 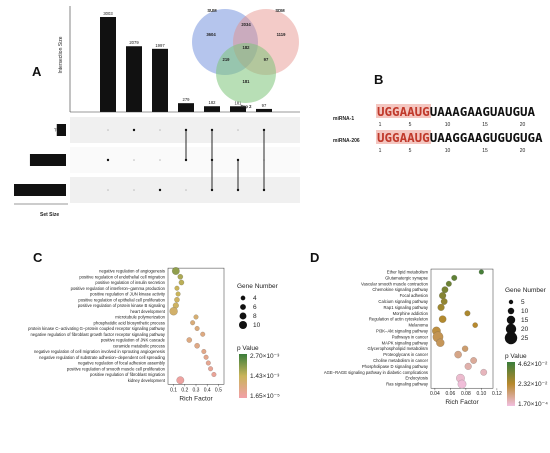 I want to click on term-label: Glutamatergic synapse, so click(x=406, y=277).